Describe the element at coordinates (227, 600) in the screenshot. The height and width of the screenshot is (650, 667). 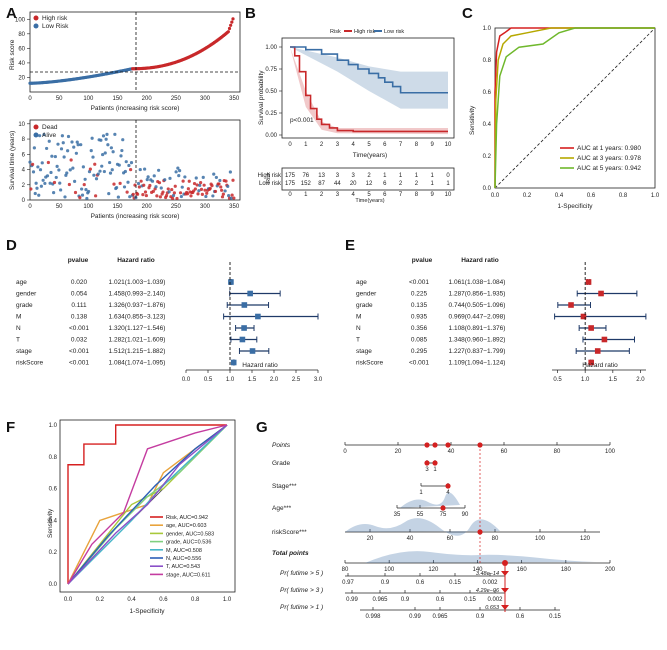
I see `f-xtick-label: 1.0` at that location.